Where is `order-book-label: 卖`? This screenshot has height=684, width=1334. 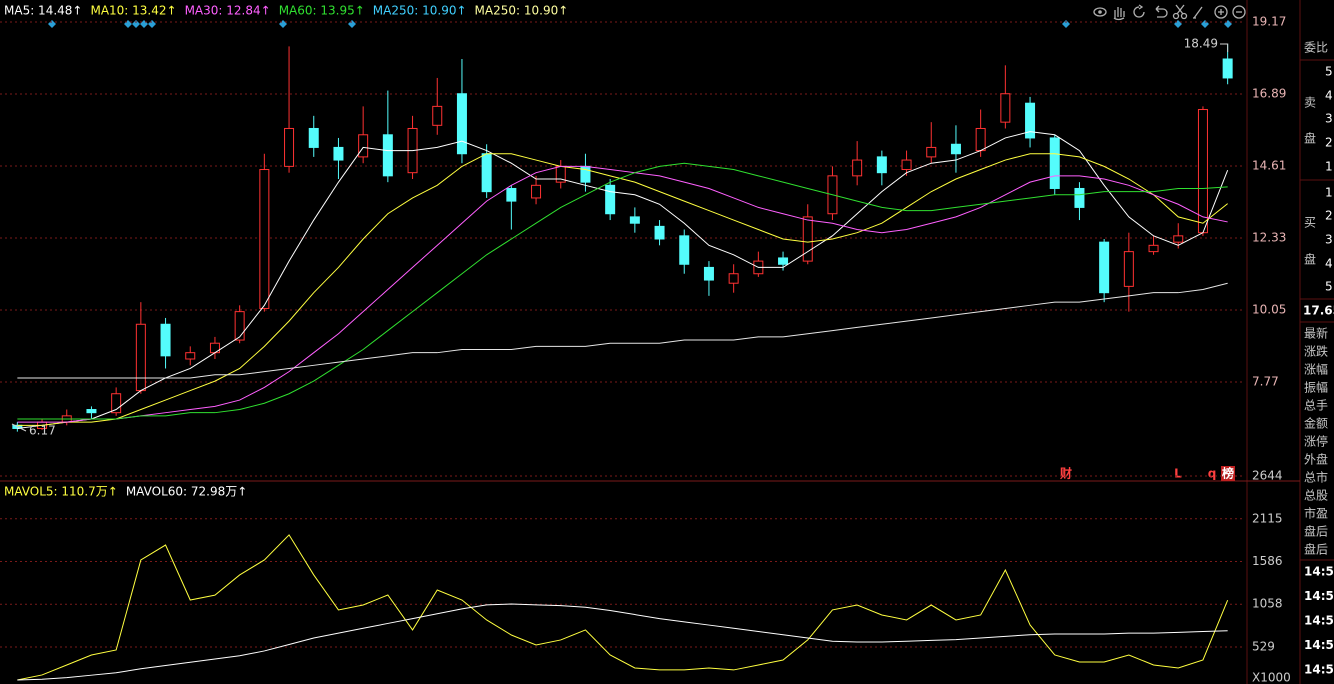 order-book-label: 卖 is located at coordinates (1310, 103).